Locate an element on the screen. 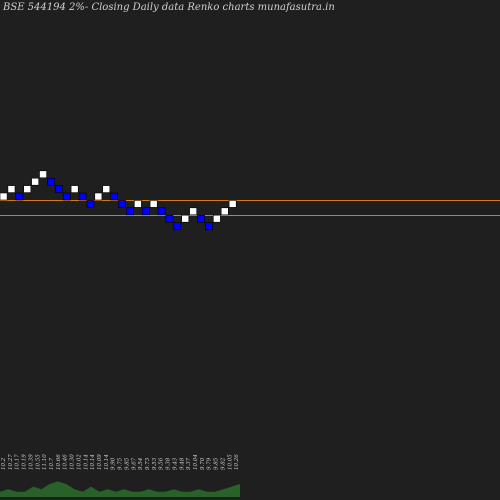  price-label: 9.53 is located at coordinates (155, 463).